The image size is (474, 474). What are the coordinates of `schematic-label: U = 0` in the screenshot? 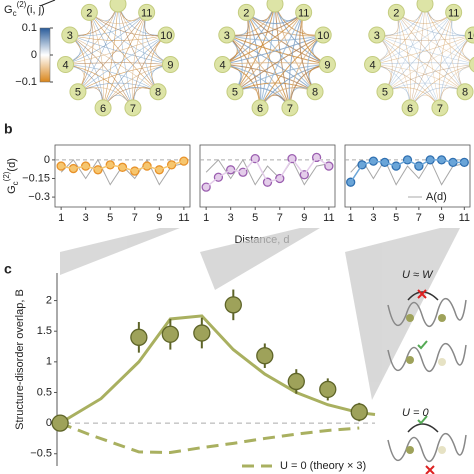 It's located at (415, 413).